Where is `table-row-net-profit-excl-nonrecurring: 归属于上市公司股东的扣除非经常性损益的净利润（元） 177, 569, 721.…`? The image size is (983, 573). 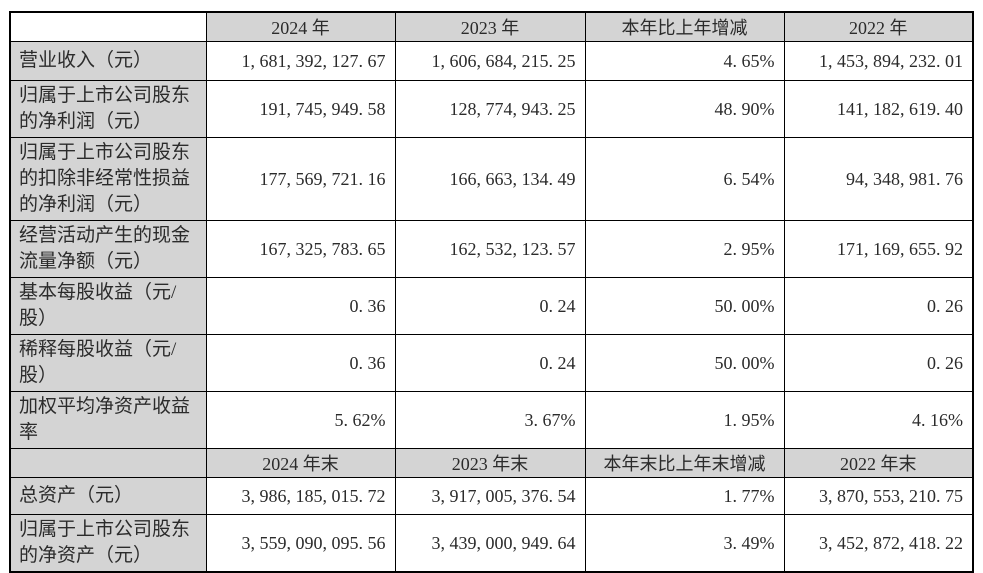 table-row-net-profit-excl-nonrecurring: 归属于上市公司股东的扣除非经常性损益的净利润（元） 177, 569, 721.… is located at coordinates (491, 179).